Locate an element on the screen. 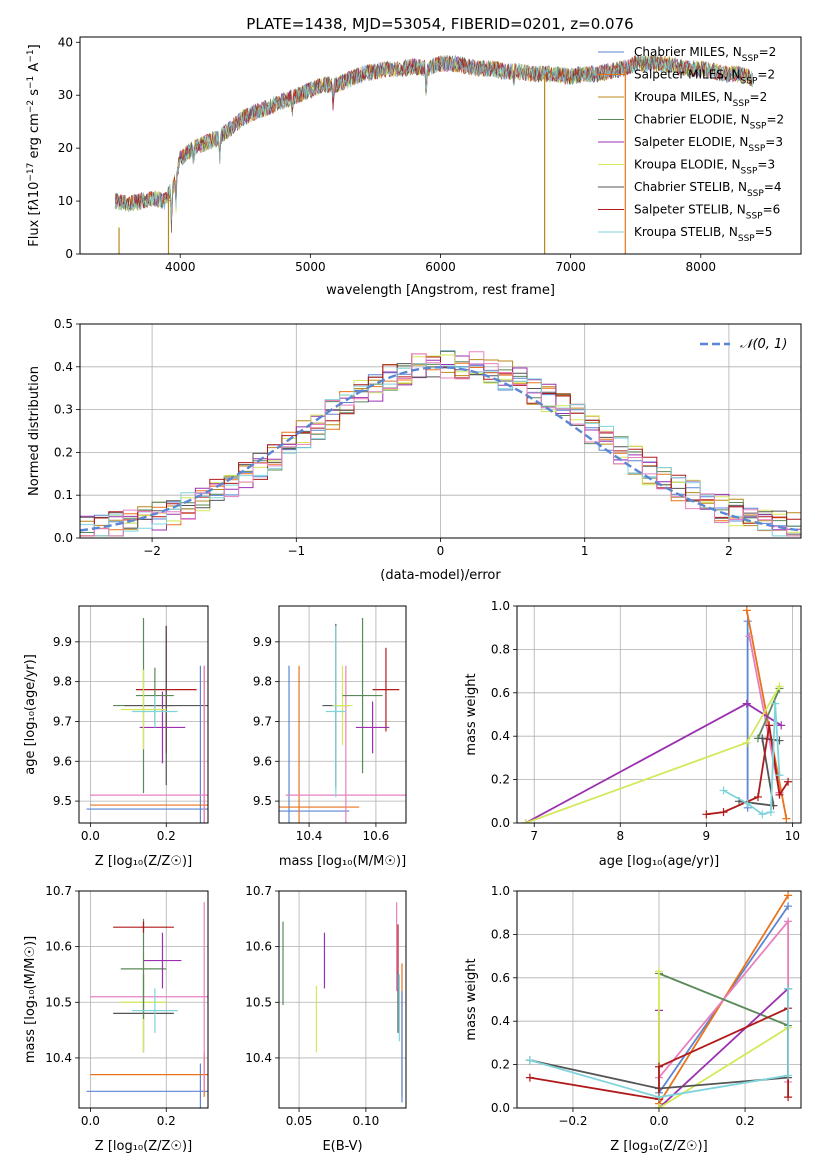 This screenshot has width=819, height=1170. x-tick-label: 0.10 is located at coordinates (366, 1121).